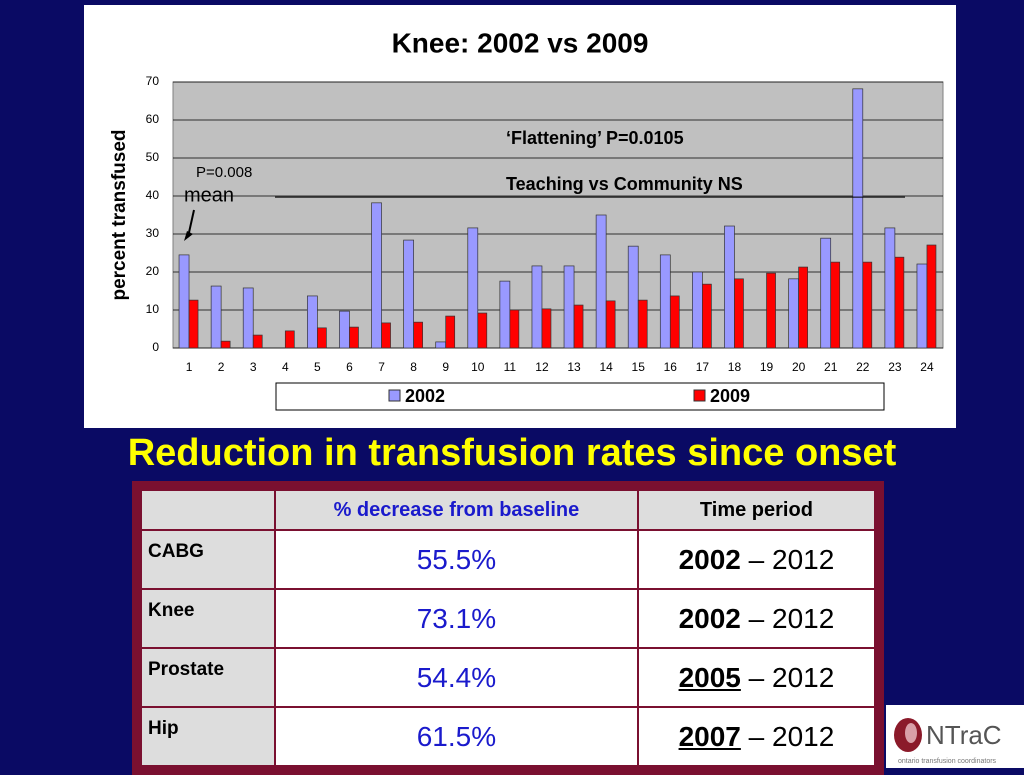 The width and height of the screenshot is (1024, 775). Describe the element at coordinates (317, 367) in the screenshot. I see `x-tick-label: 5` at that location.